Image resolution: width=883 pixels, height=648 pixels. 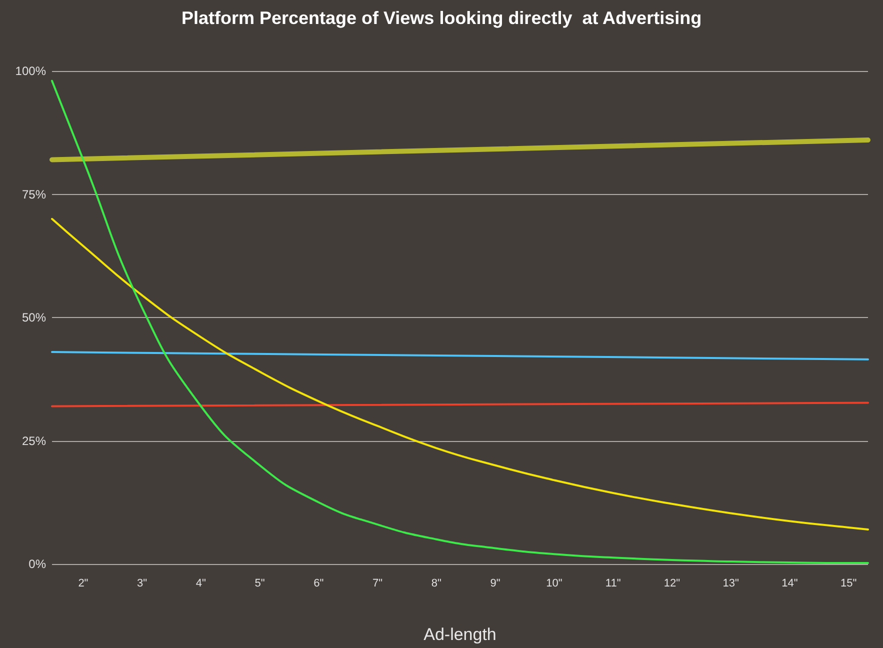 I want to click on y-tick-label: 50%, so click(x=34, y=317).